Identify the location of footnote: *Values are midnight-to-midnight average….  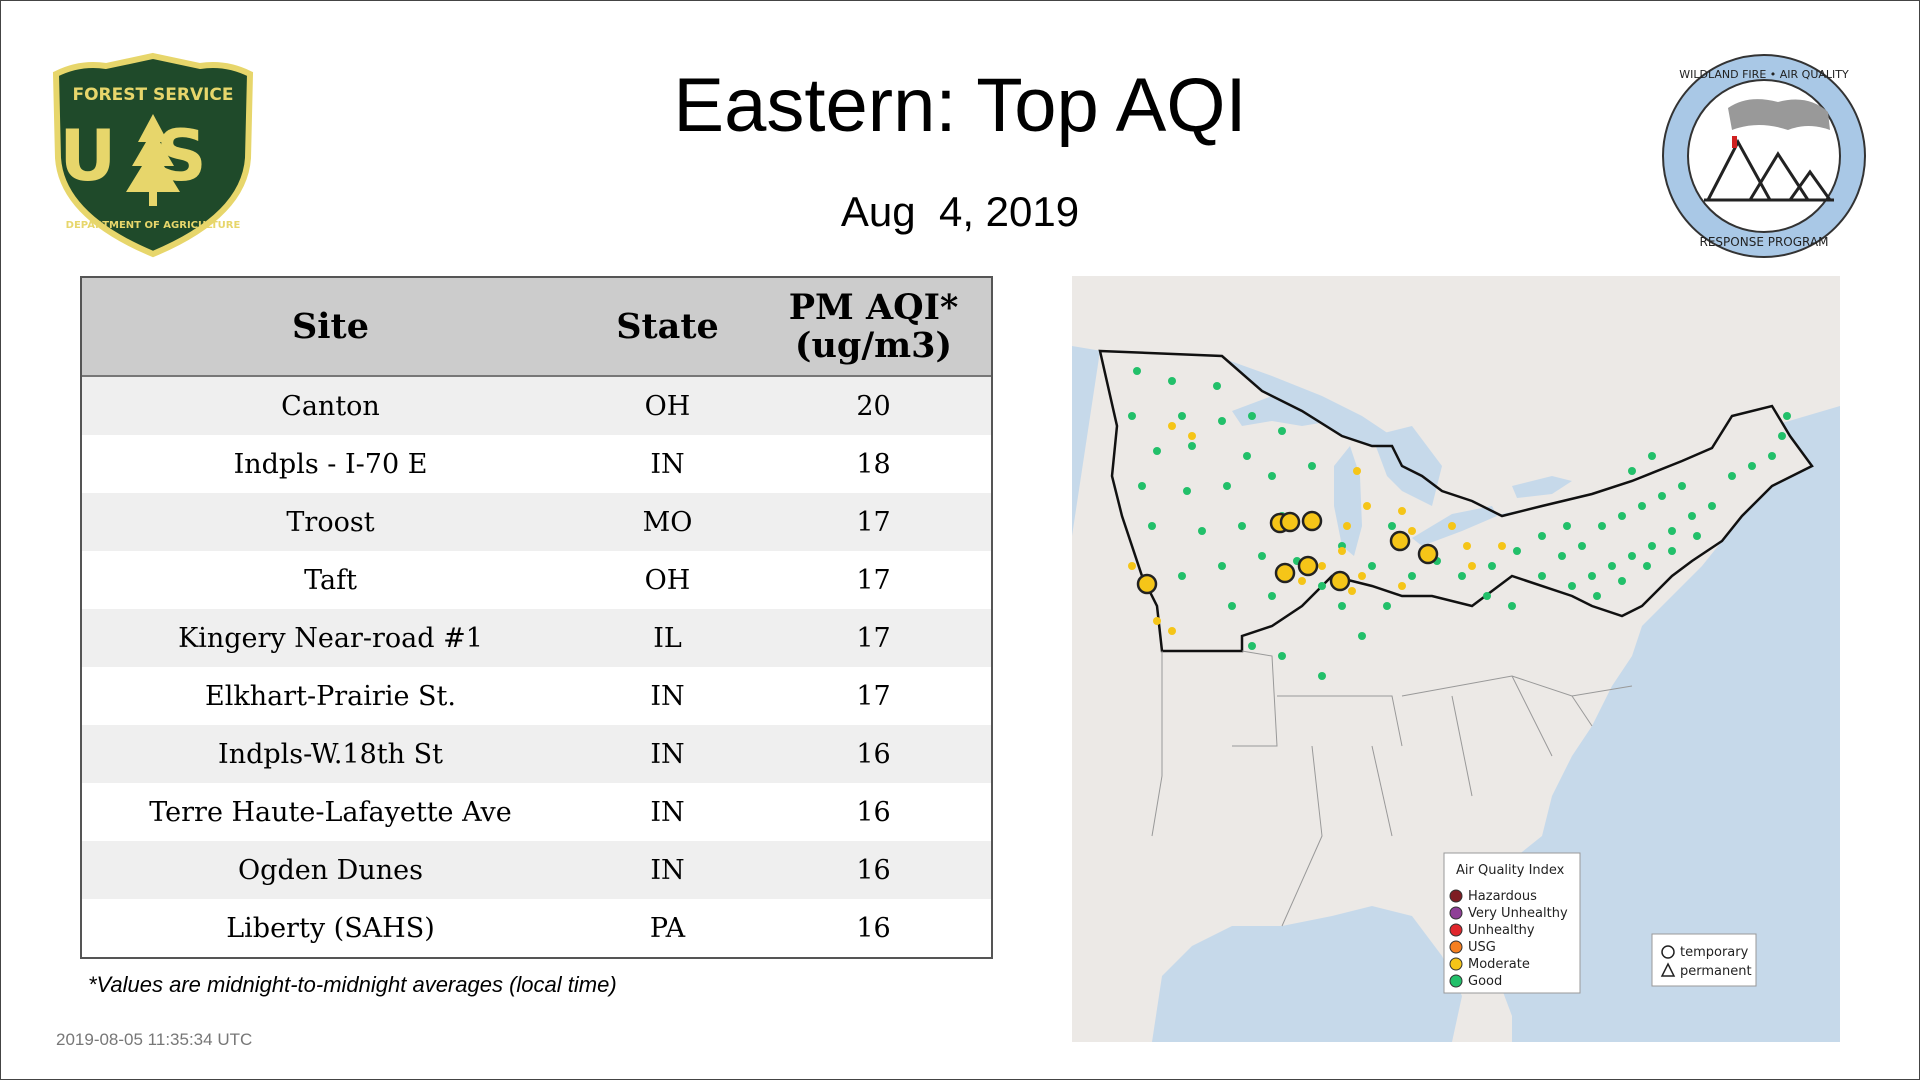
(352, 984).